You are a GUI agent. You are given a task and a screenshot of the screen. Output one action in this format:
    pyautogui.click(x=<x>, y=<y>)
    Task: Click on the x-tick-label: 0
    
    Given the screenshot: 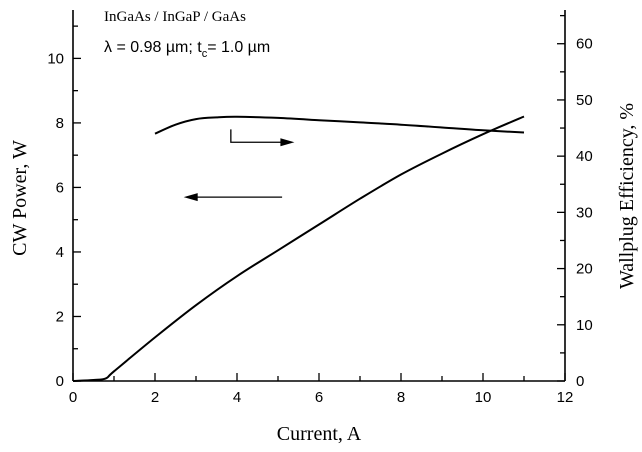 What is the action you would take?
    pyautogui.click(x=73, y=397)
    